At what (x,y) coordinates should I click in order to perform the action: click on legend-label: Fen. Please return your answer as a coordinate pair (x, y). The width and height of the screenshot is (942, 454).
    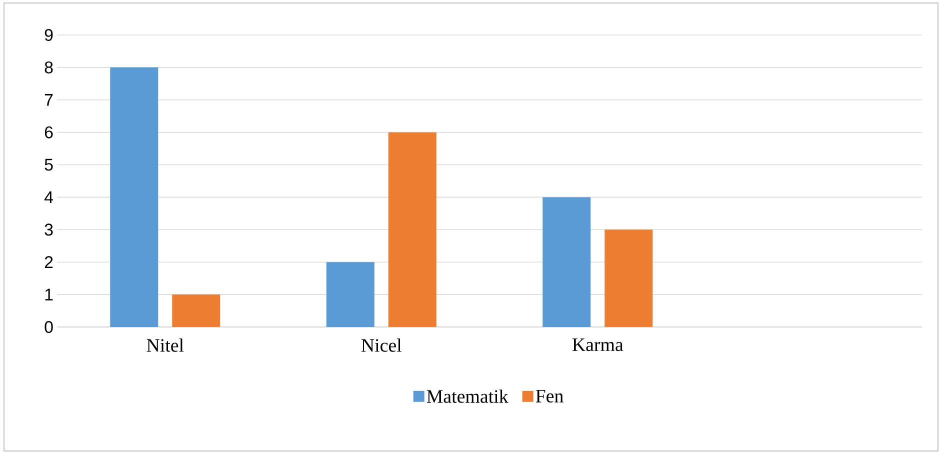
    Looking at the image, I should click on (550, 396).